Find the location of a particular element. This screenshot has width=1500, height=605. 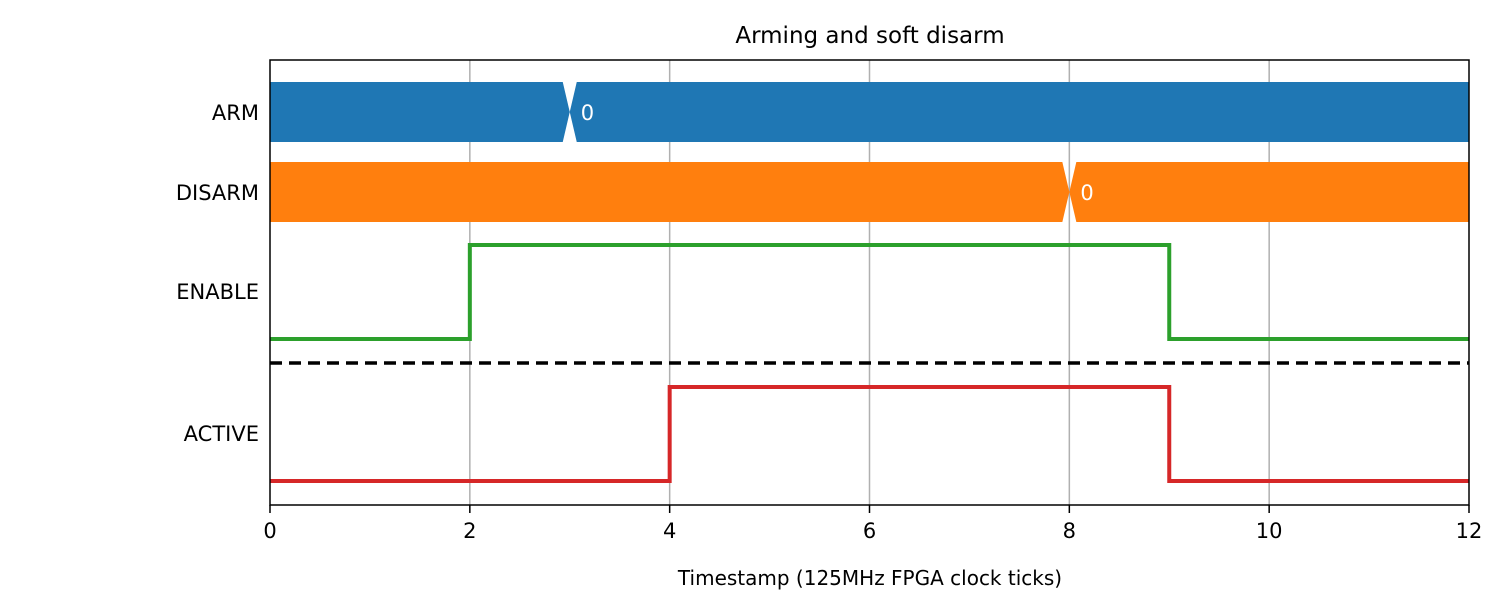

x-tick-label-12: 12 is located at coordinates (1469, 531).